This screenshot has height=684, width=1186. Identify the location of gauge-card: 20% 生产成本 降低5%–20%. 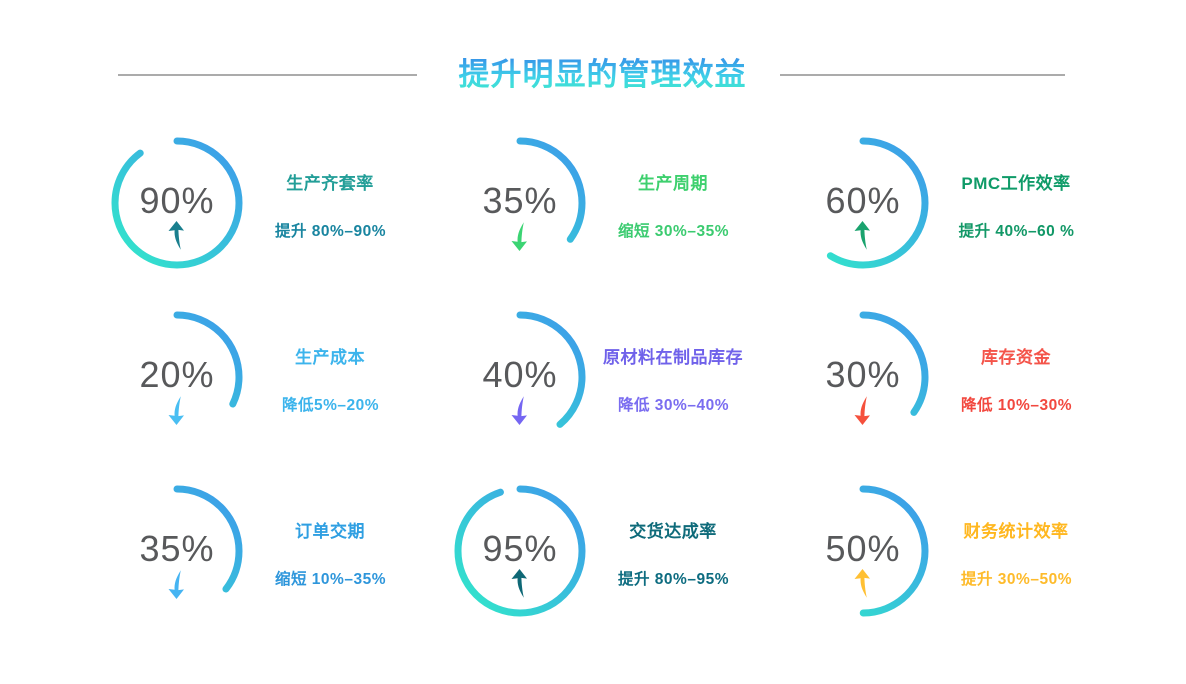
(276, 394).